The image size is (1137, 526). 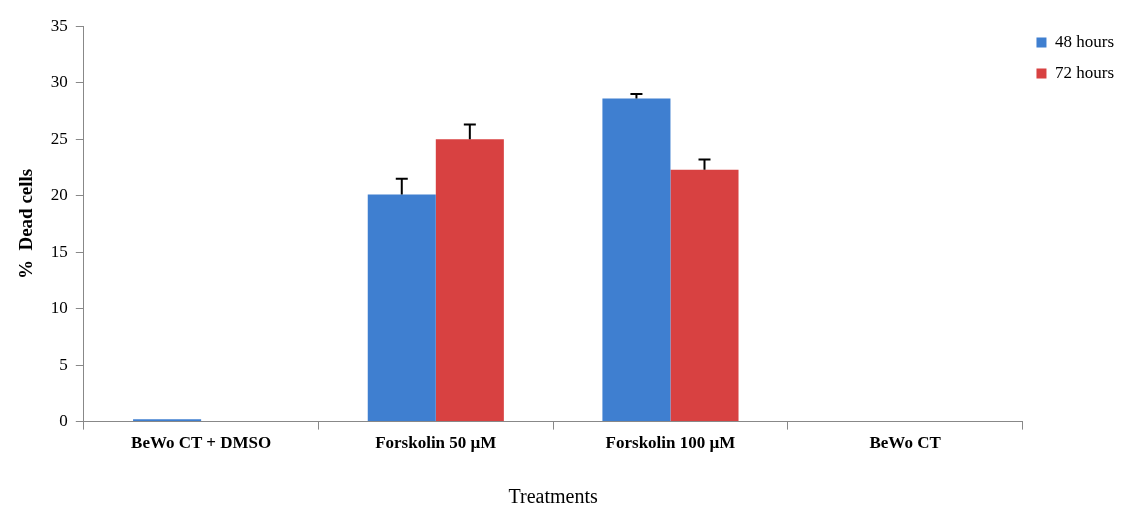 What do you see at coordinates (63, 364) in the screenshot?
I see `y-tick-label: 5` at bounding box center [63, 364].